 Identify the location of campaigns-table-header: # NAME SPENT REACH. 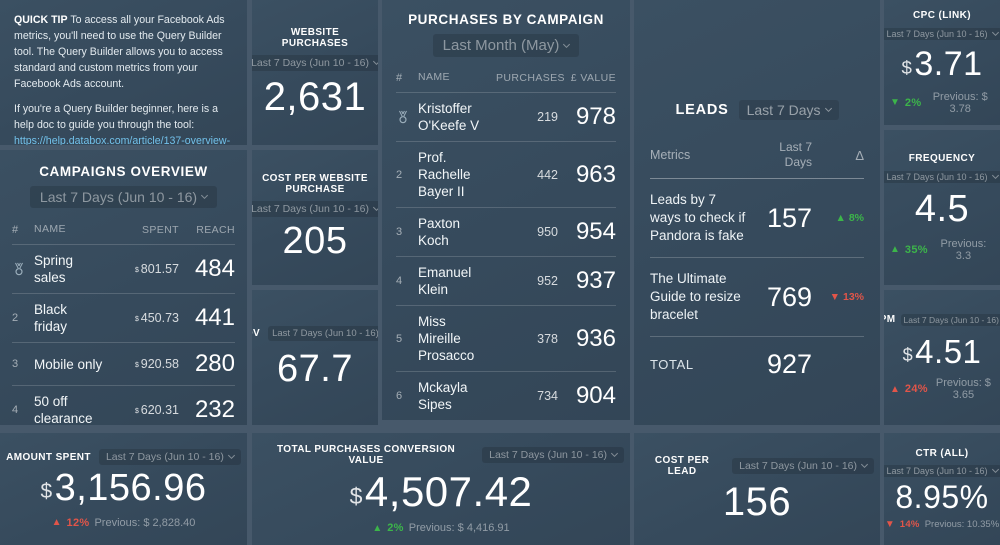
(123, 231).